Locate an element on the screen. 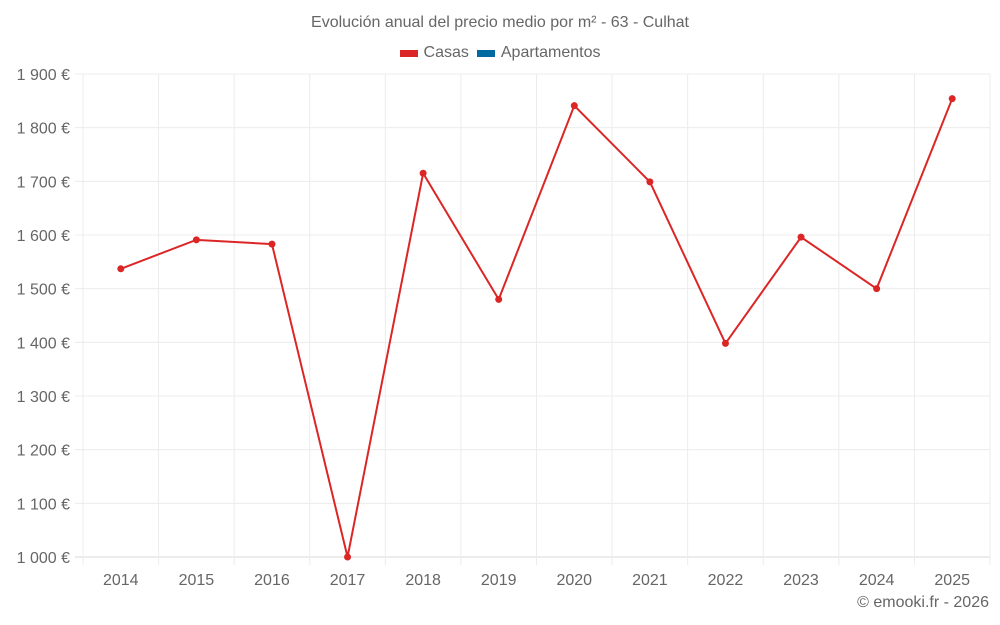 The height and width of the screenshot is (625, 1000). legend-label-casas: Casas is located at coordinates (446, 52).